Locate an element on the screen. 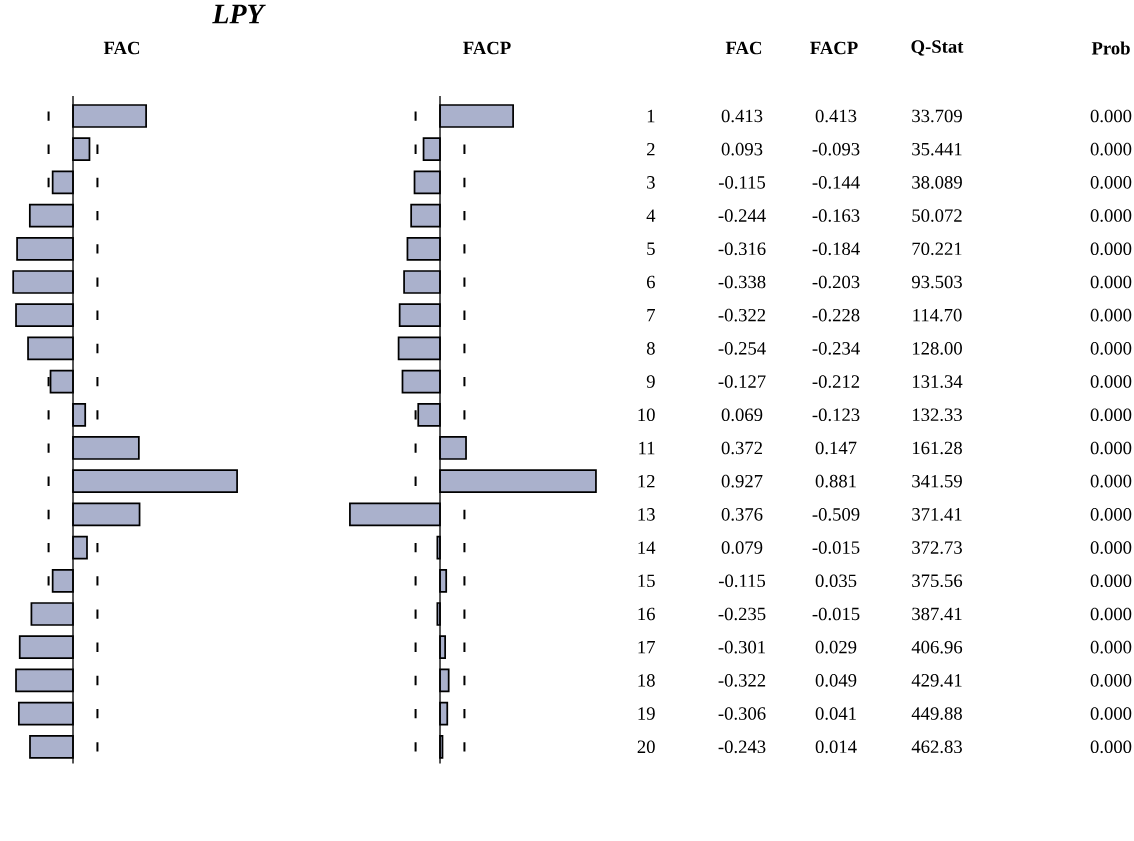 This screenshot has height=841, width=1134. data-label: -0.306 is located at coordinates (742, 713).